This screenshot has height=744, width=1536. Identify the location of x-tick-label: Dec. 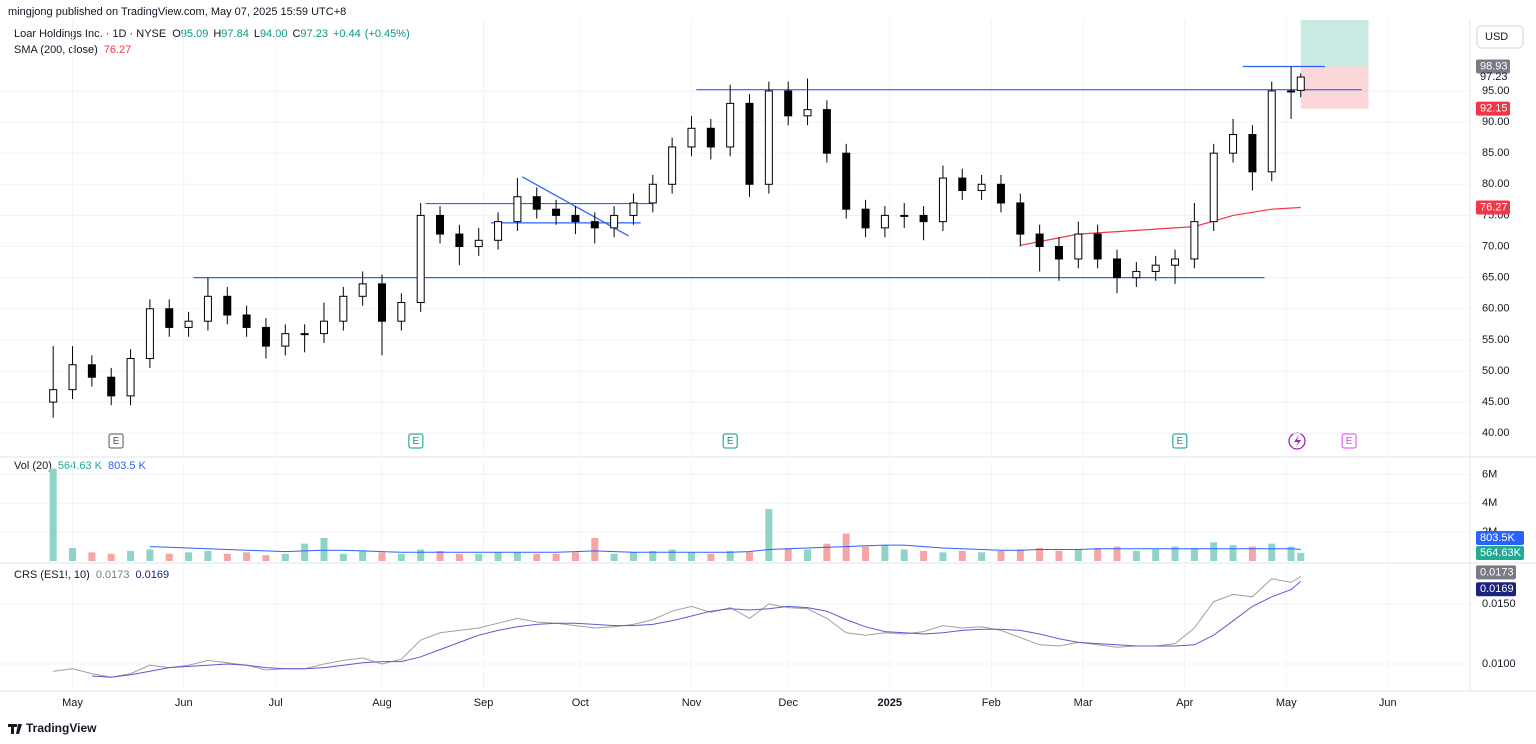
(788, 703).